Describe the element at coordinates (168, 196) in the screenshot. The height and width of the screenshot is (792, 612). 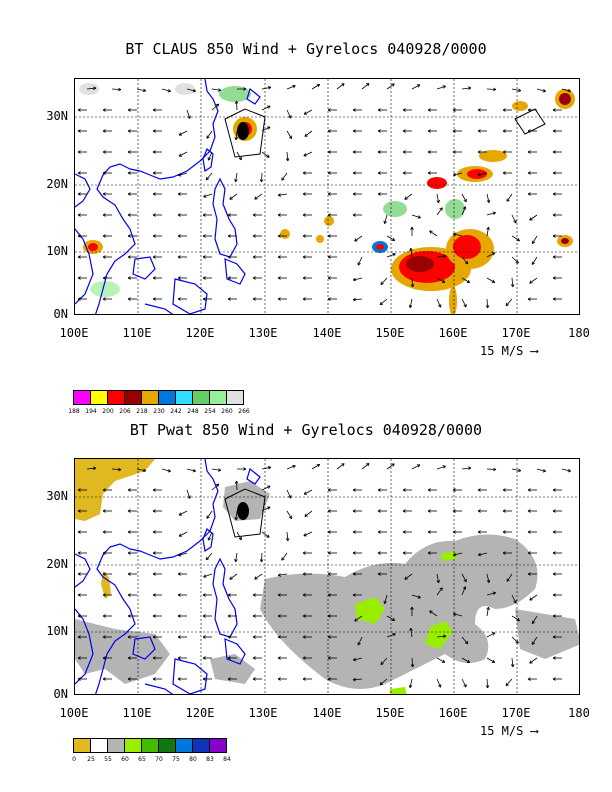
I see `coastlines` at that location.